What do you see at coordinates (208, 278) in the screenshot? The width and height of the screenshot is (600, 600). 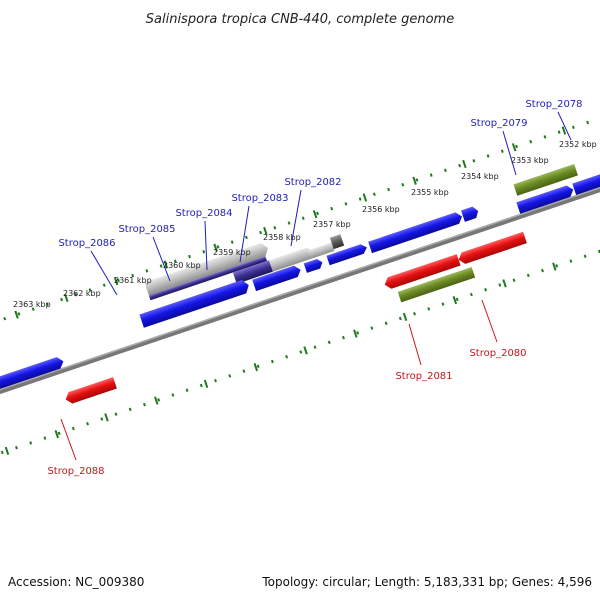 I see `gene-arrow-strop-2082-band` at bounding box center [208, 278].